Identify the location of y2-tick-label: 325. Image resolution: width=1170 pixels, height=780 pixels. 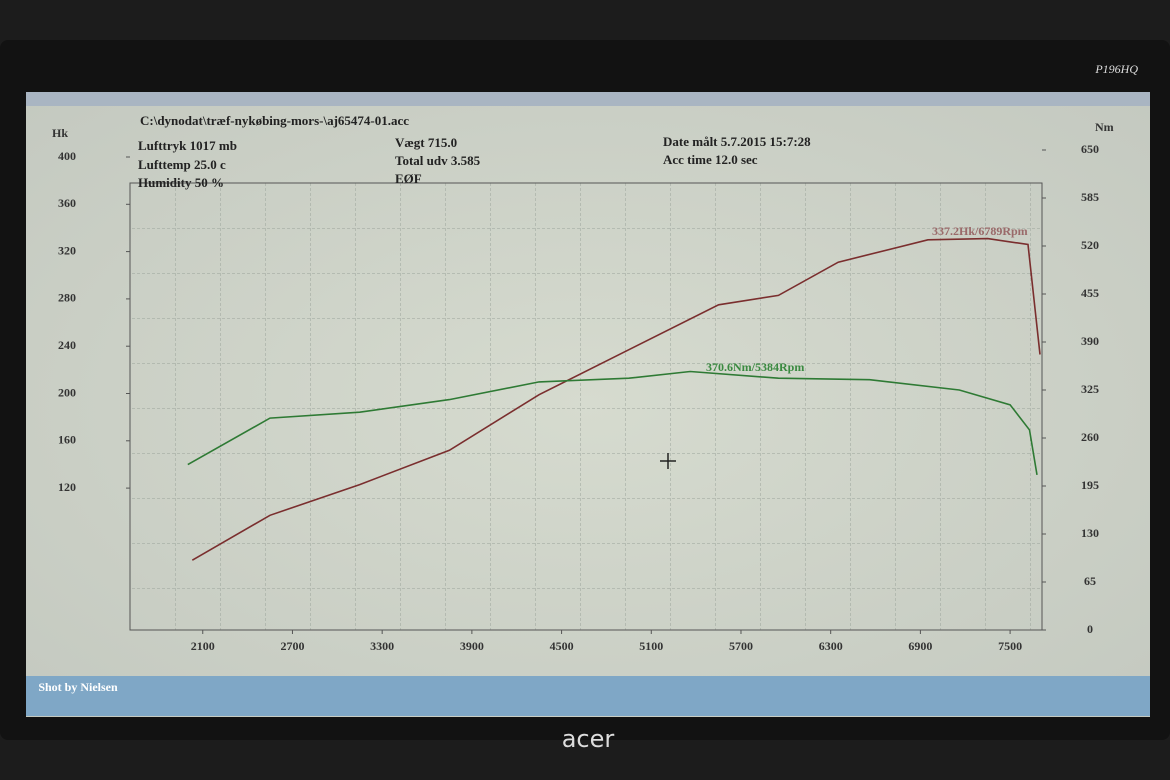
(1090, 389).